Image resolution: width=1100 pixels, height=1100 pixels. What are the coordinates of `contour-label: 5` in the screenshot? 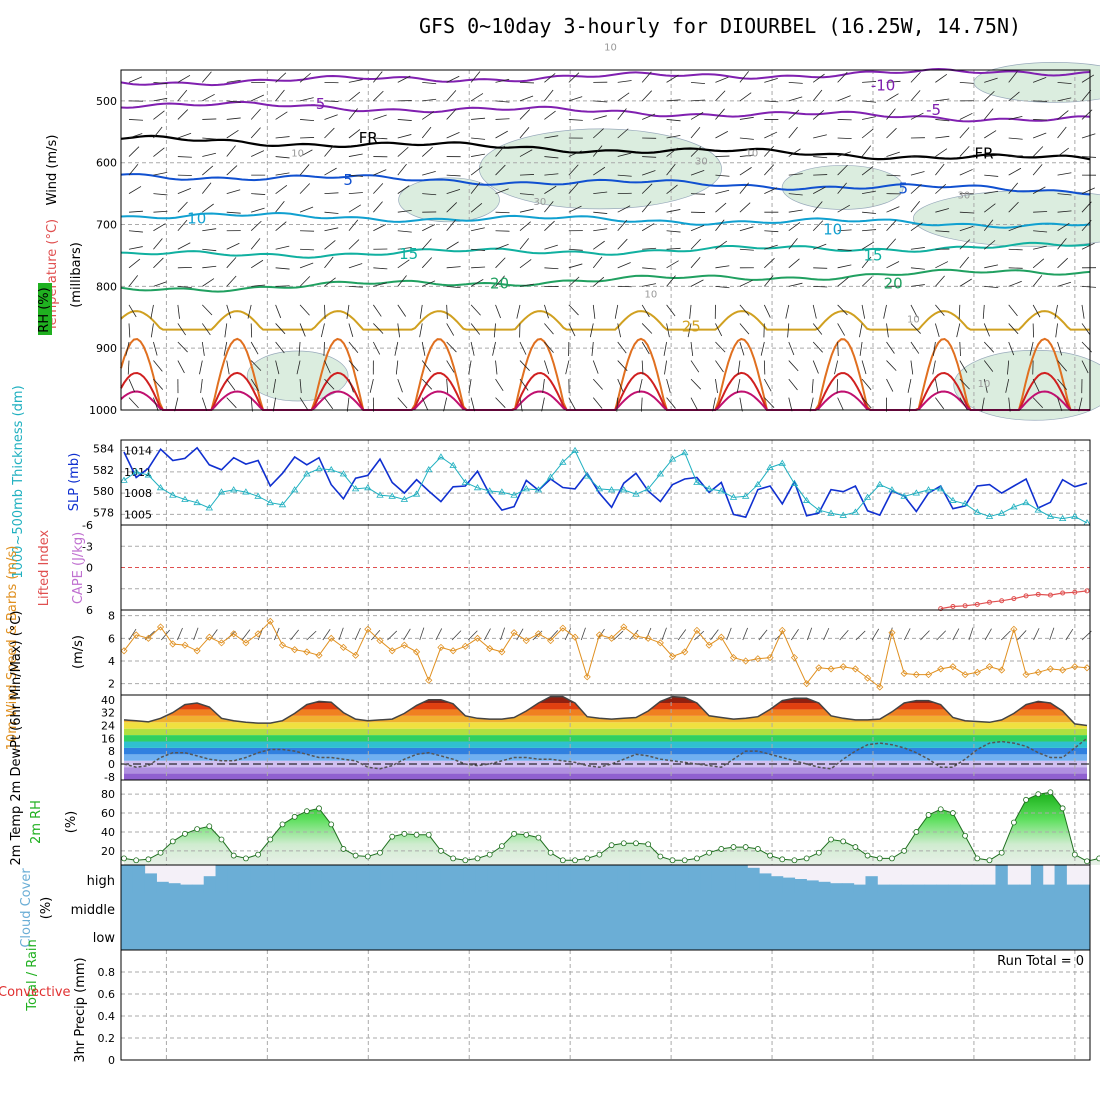 It's located at (348, 180).